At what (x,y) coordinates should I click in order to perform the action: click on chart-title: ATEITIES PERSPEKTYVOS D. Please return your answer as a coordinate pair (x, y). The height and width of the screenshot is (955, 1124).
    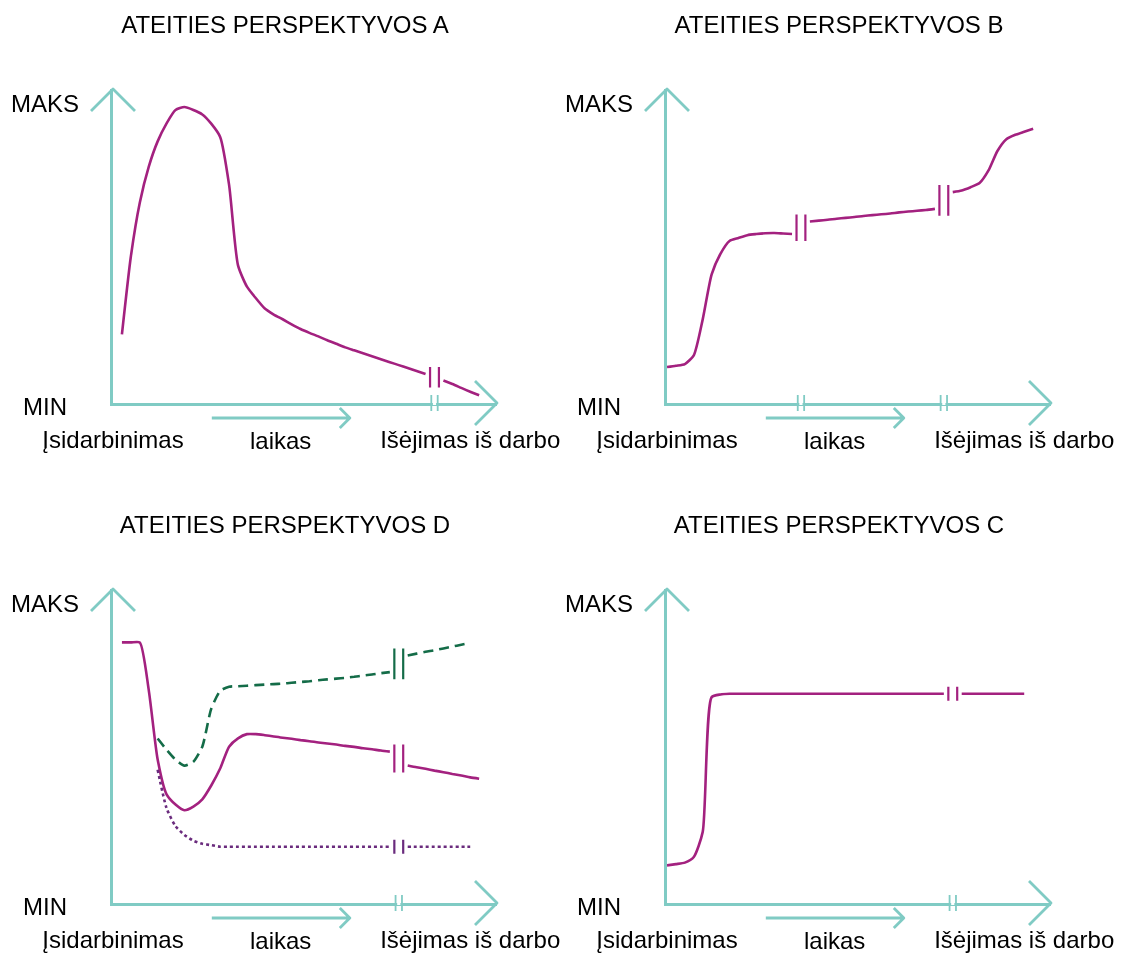
    Looking at the image, I should click on (285, 525).